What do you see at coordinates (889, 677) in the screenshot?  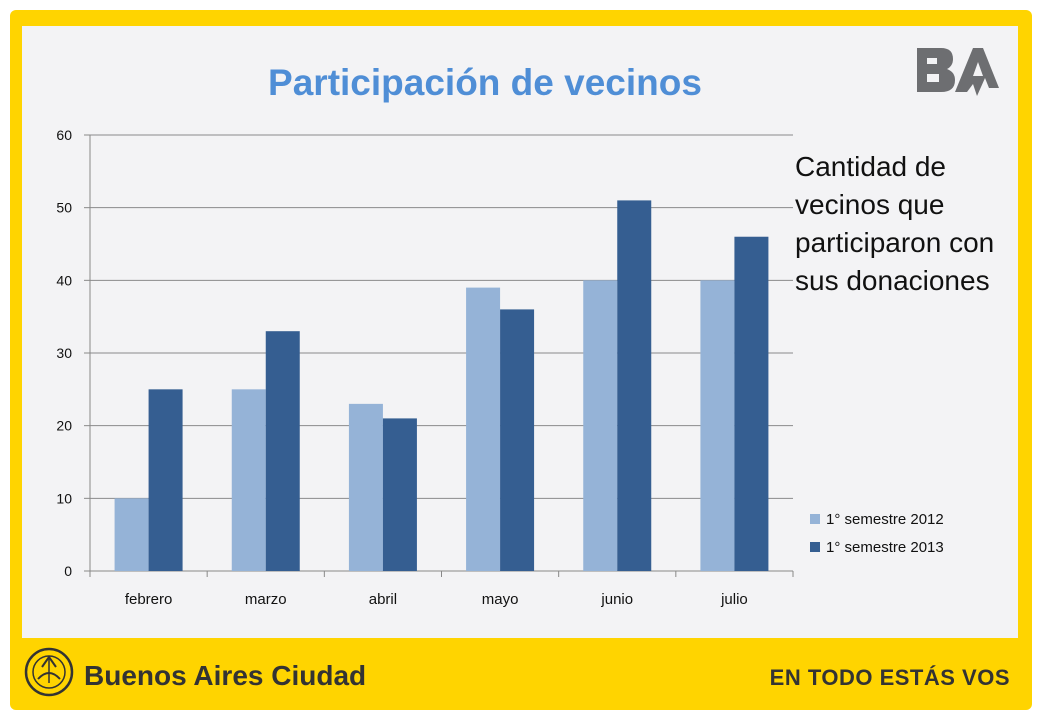 I see `footer-slogan: EN TODO ESTÁS VOS` at bounding box center [889, 677].